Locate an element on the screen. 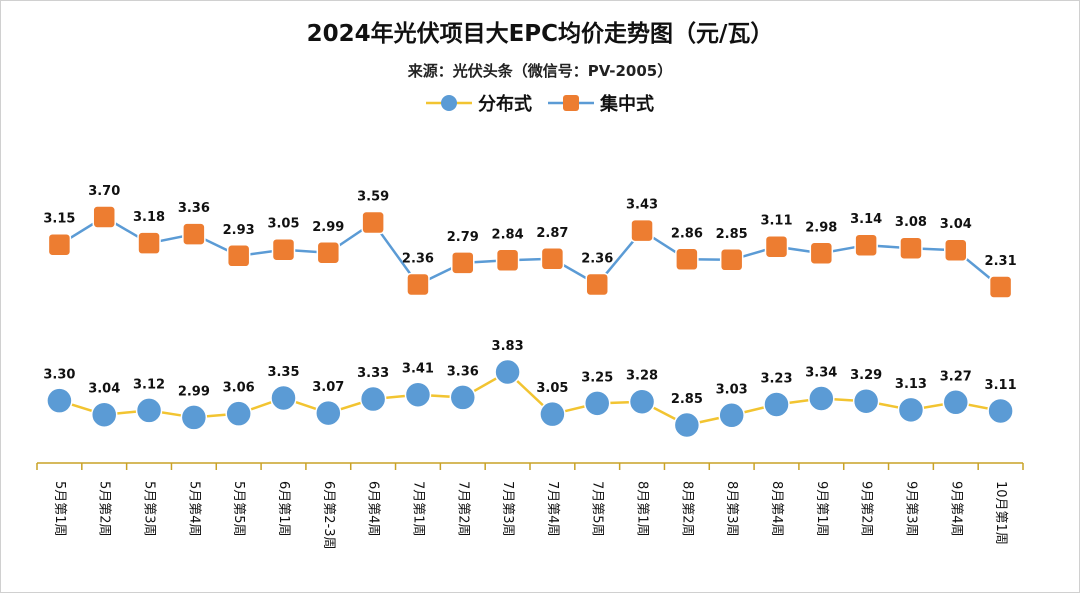 Image resolution: width=1080 pixels, height=593 pixels. x-tick-label: 7月第2周 is located at coordinates (462, 509).